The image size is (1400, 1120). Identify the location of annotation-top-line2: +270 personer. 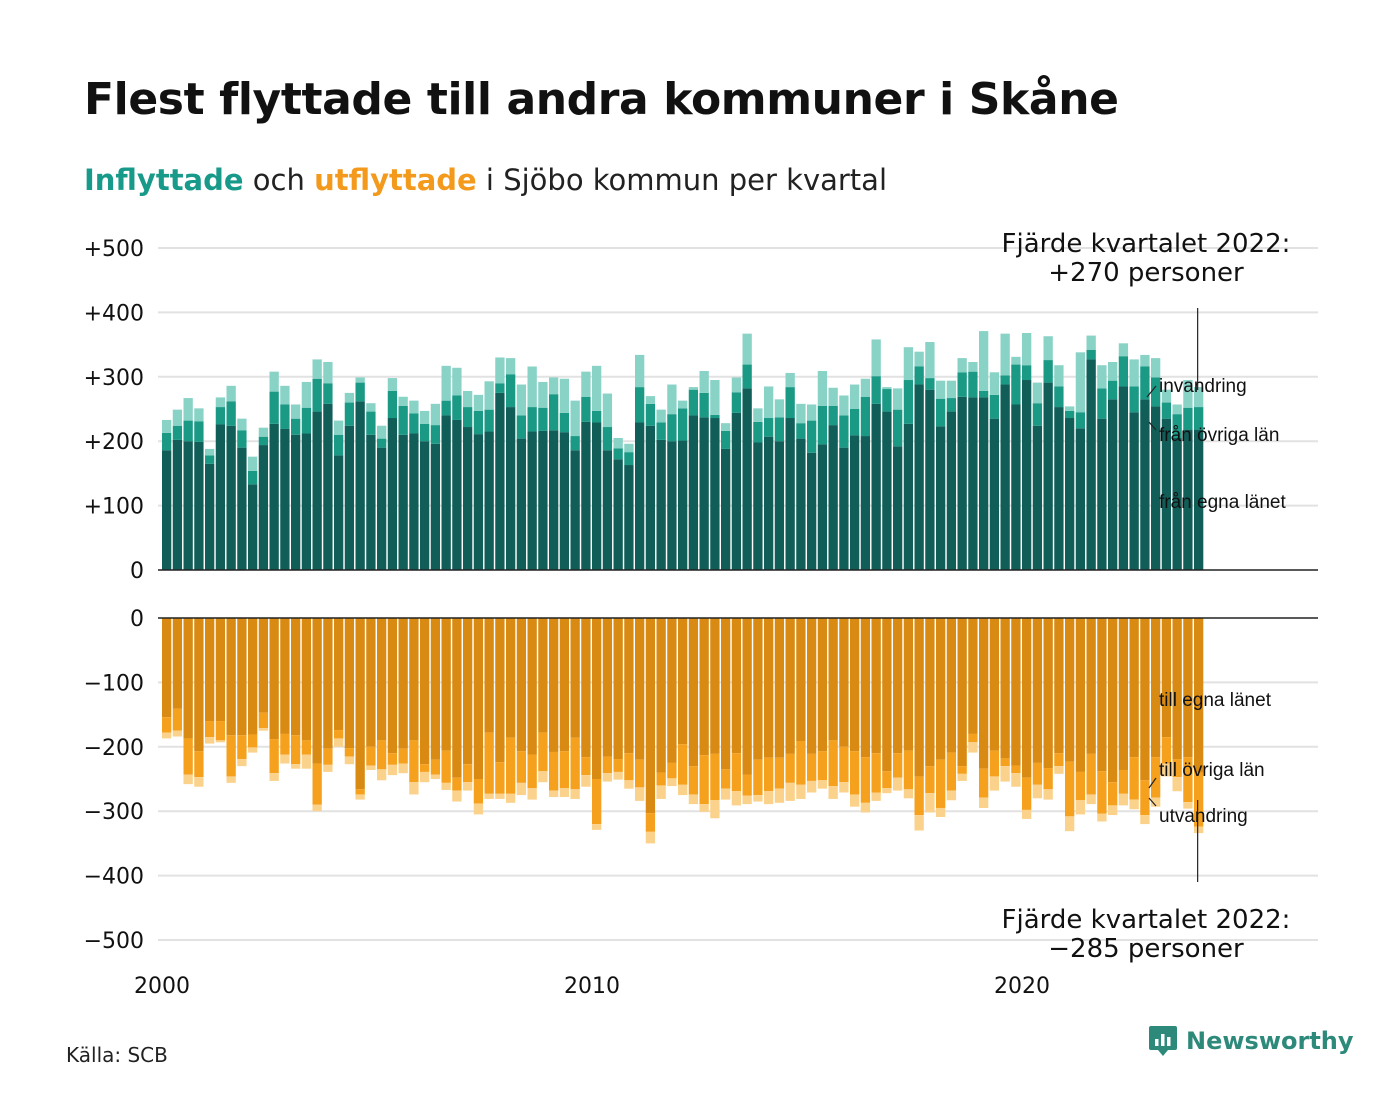
(1146, 273).